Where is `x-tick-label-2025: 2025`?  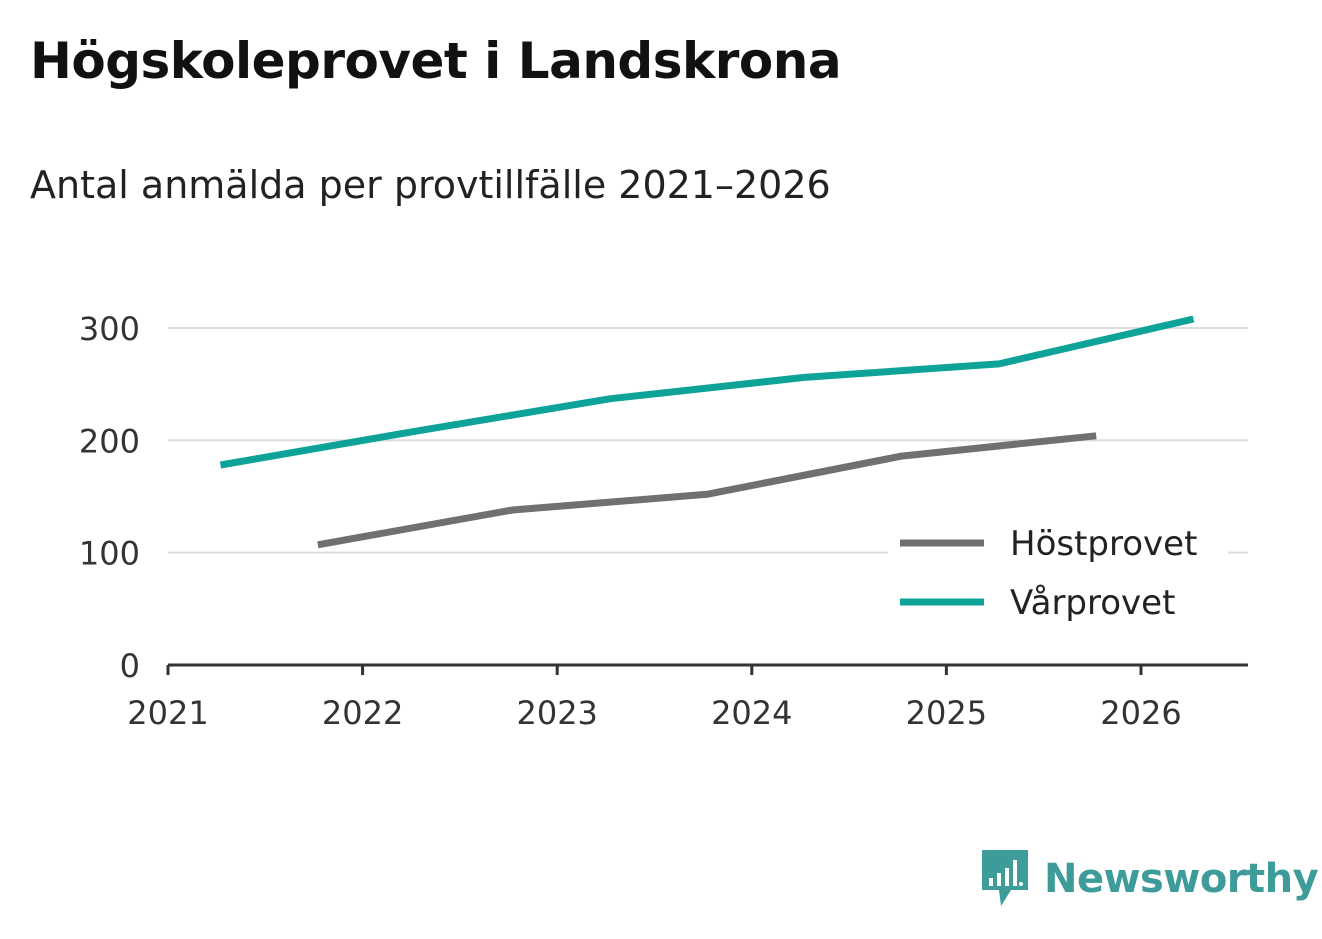
x-tick-label-2025: 2025 is located at coordinates (946, 713).